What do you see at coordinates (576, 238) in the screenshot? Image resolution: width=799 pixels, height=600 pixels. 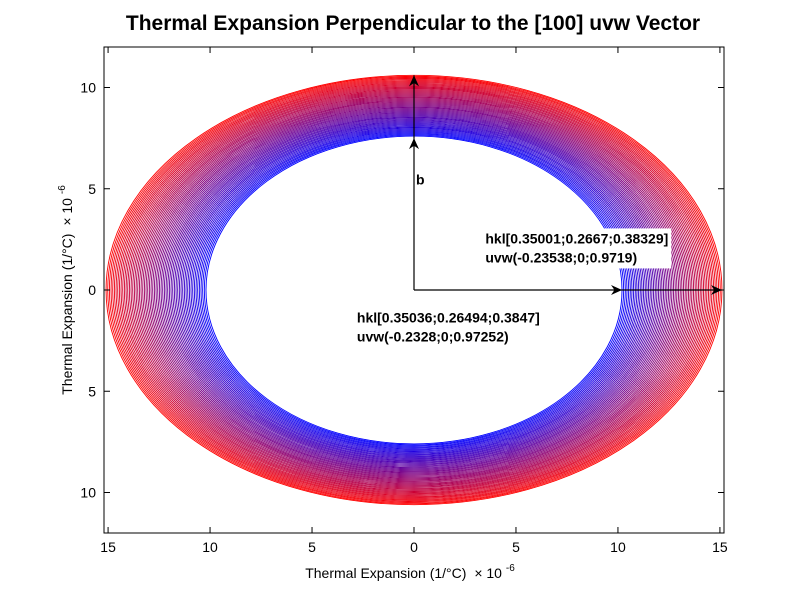 I see `annotation-line: hkl[0.35001;0.2667;0.38329]` at bounding box center [576, 238].